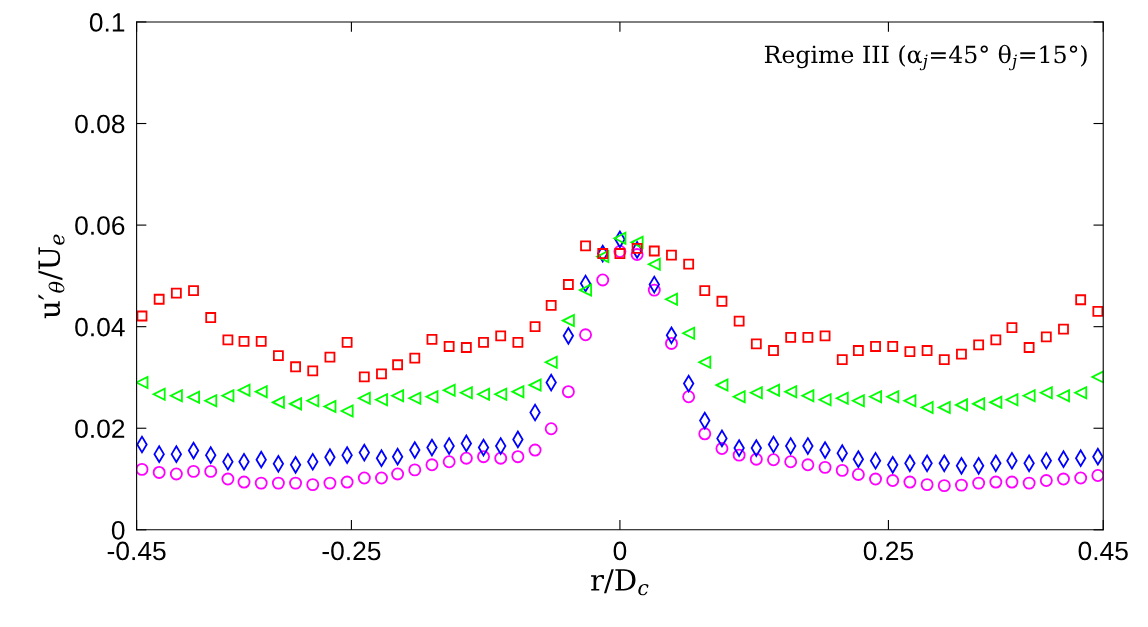 The image size is (1148, 627). What do you see at coordinates (100, 327) in the screenshot?
I see `y-tick-label: 0.04` at bounding box center [100, 327].